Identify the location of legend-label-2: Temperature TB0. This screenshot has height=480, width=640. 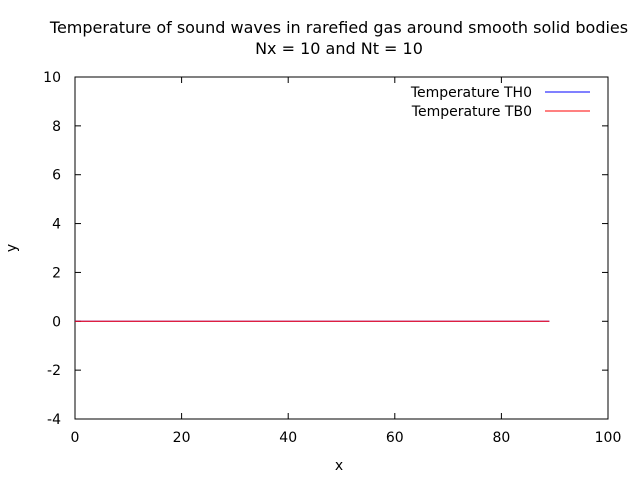
(471, 112).